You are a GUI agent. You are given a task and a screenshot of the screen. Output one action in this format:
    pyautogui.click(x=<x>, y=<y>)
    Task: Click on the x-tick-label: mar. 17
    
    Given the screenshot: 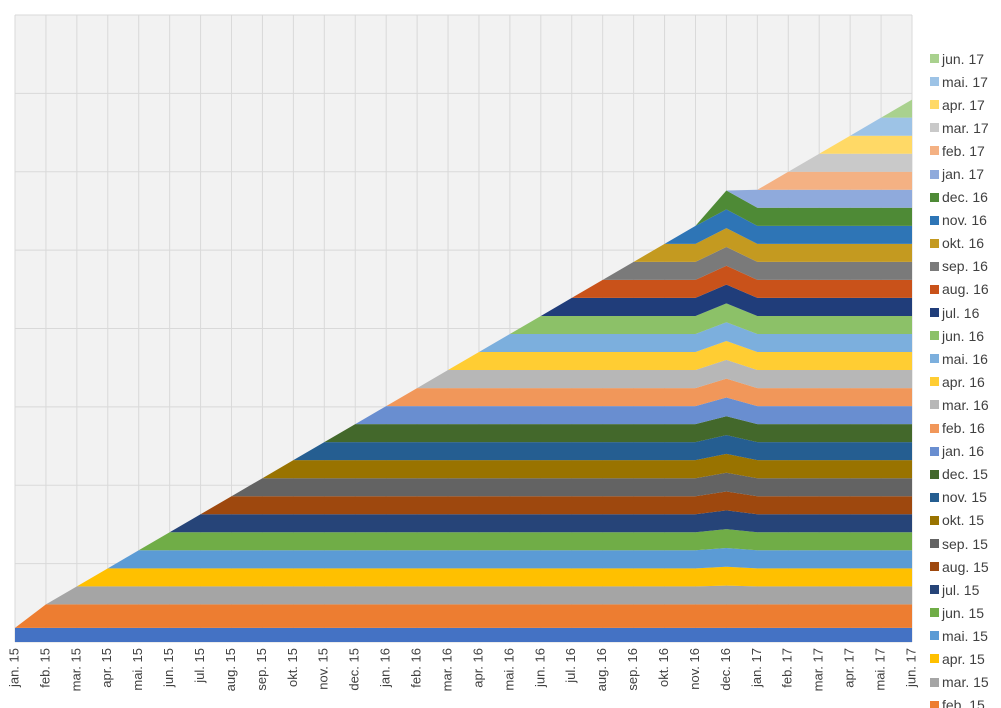 What is the action you would take?
    pyautogui.click(x=818, y=669)
    